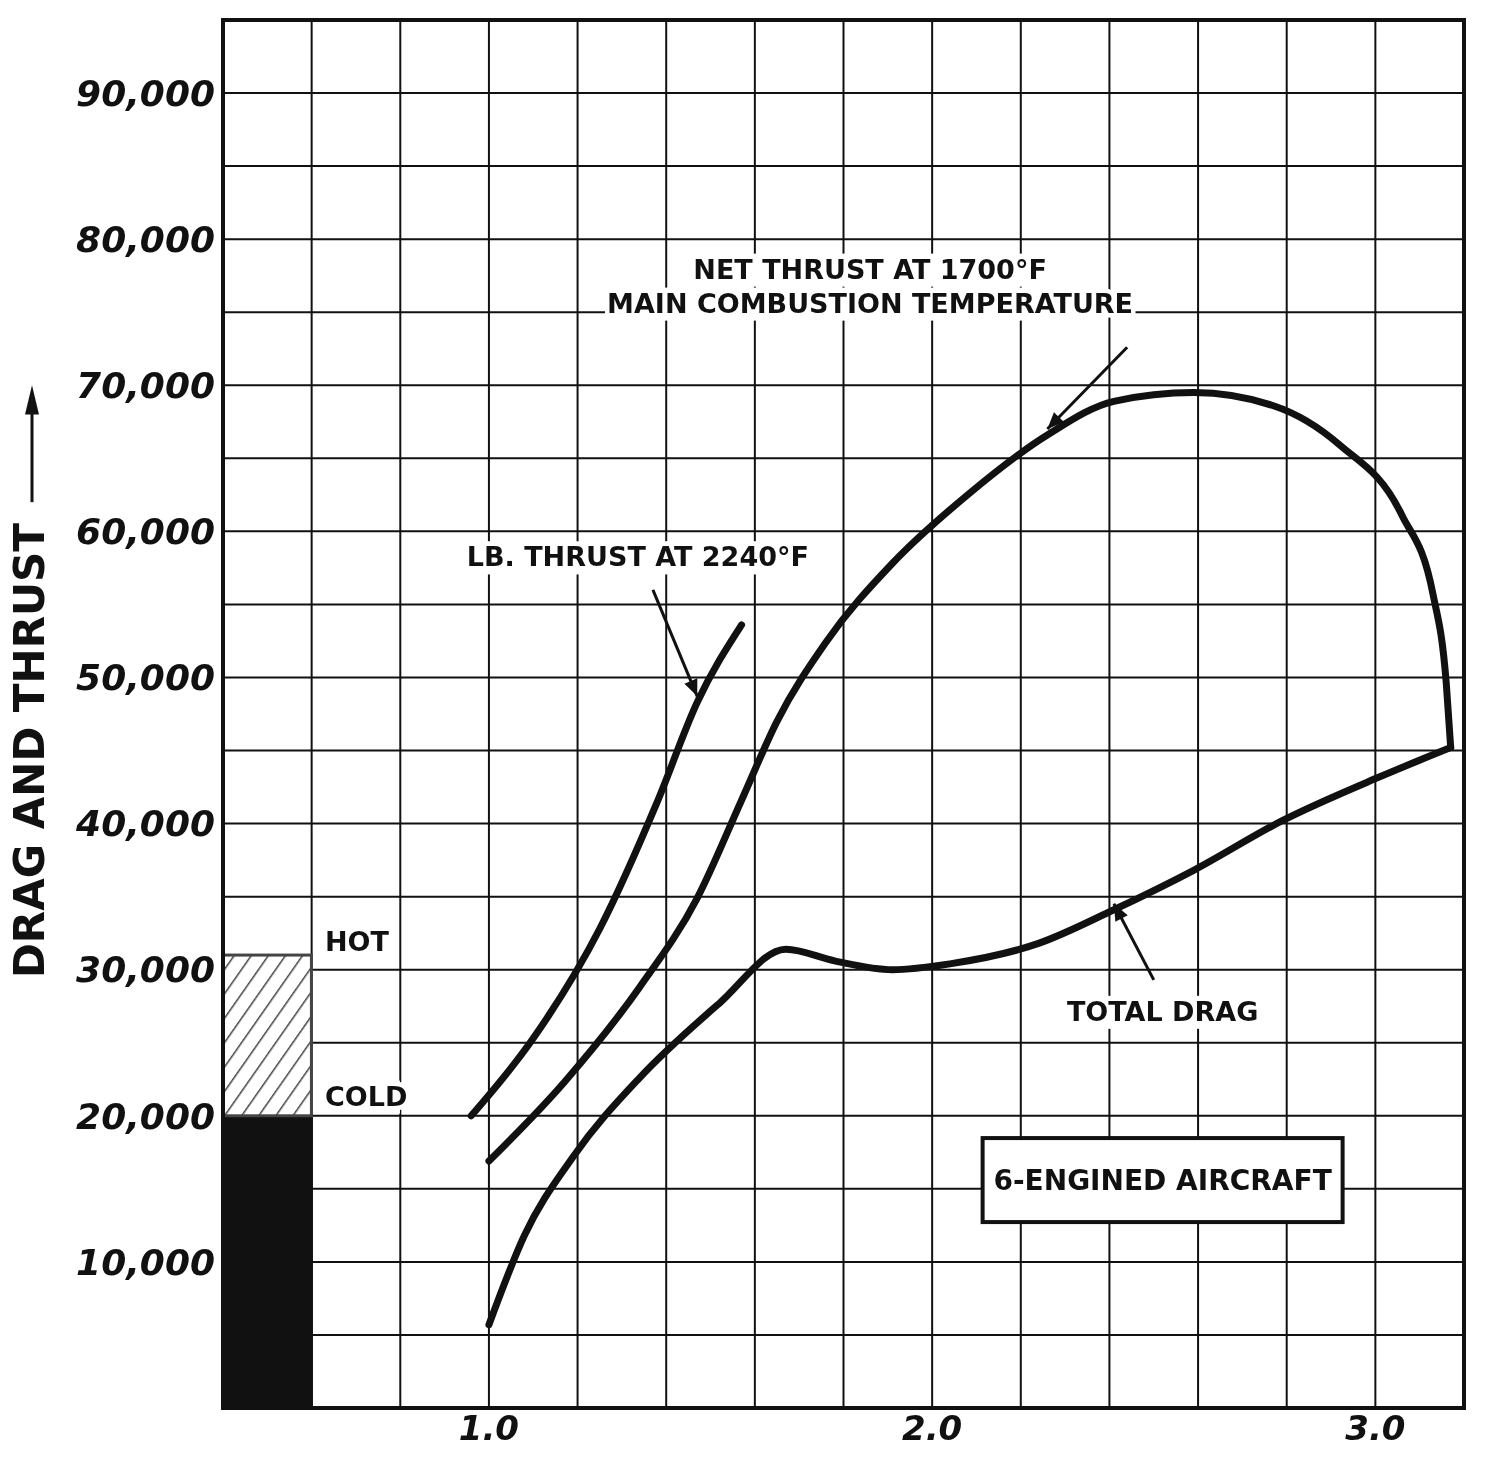 This screenshot has width=1492, height=1484. Describe the element at coordinates (29, 750) in the screenshot. I see `y-axis-title: DRAG AND THRUST` at that location.